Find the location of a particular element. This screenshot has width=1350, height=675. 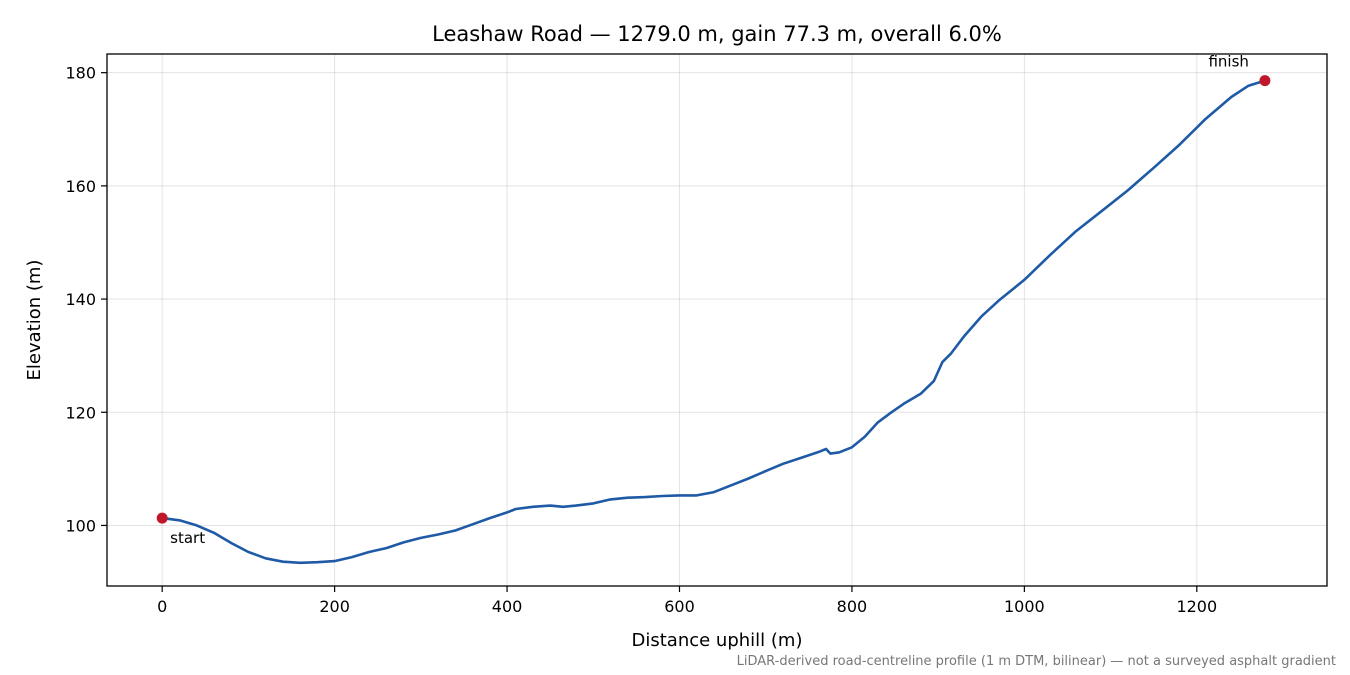

x-tick-label: 800 is located at coordinates (852, 606).